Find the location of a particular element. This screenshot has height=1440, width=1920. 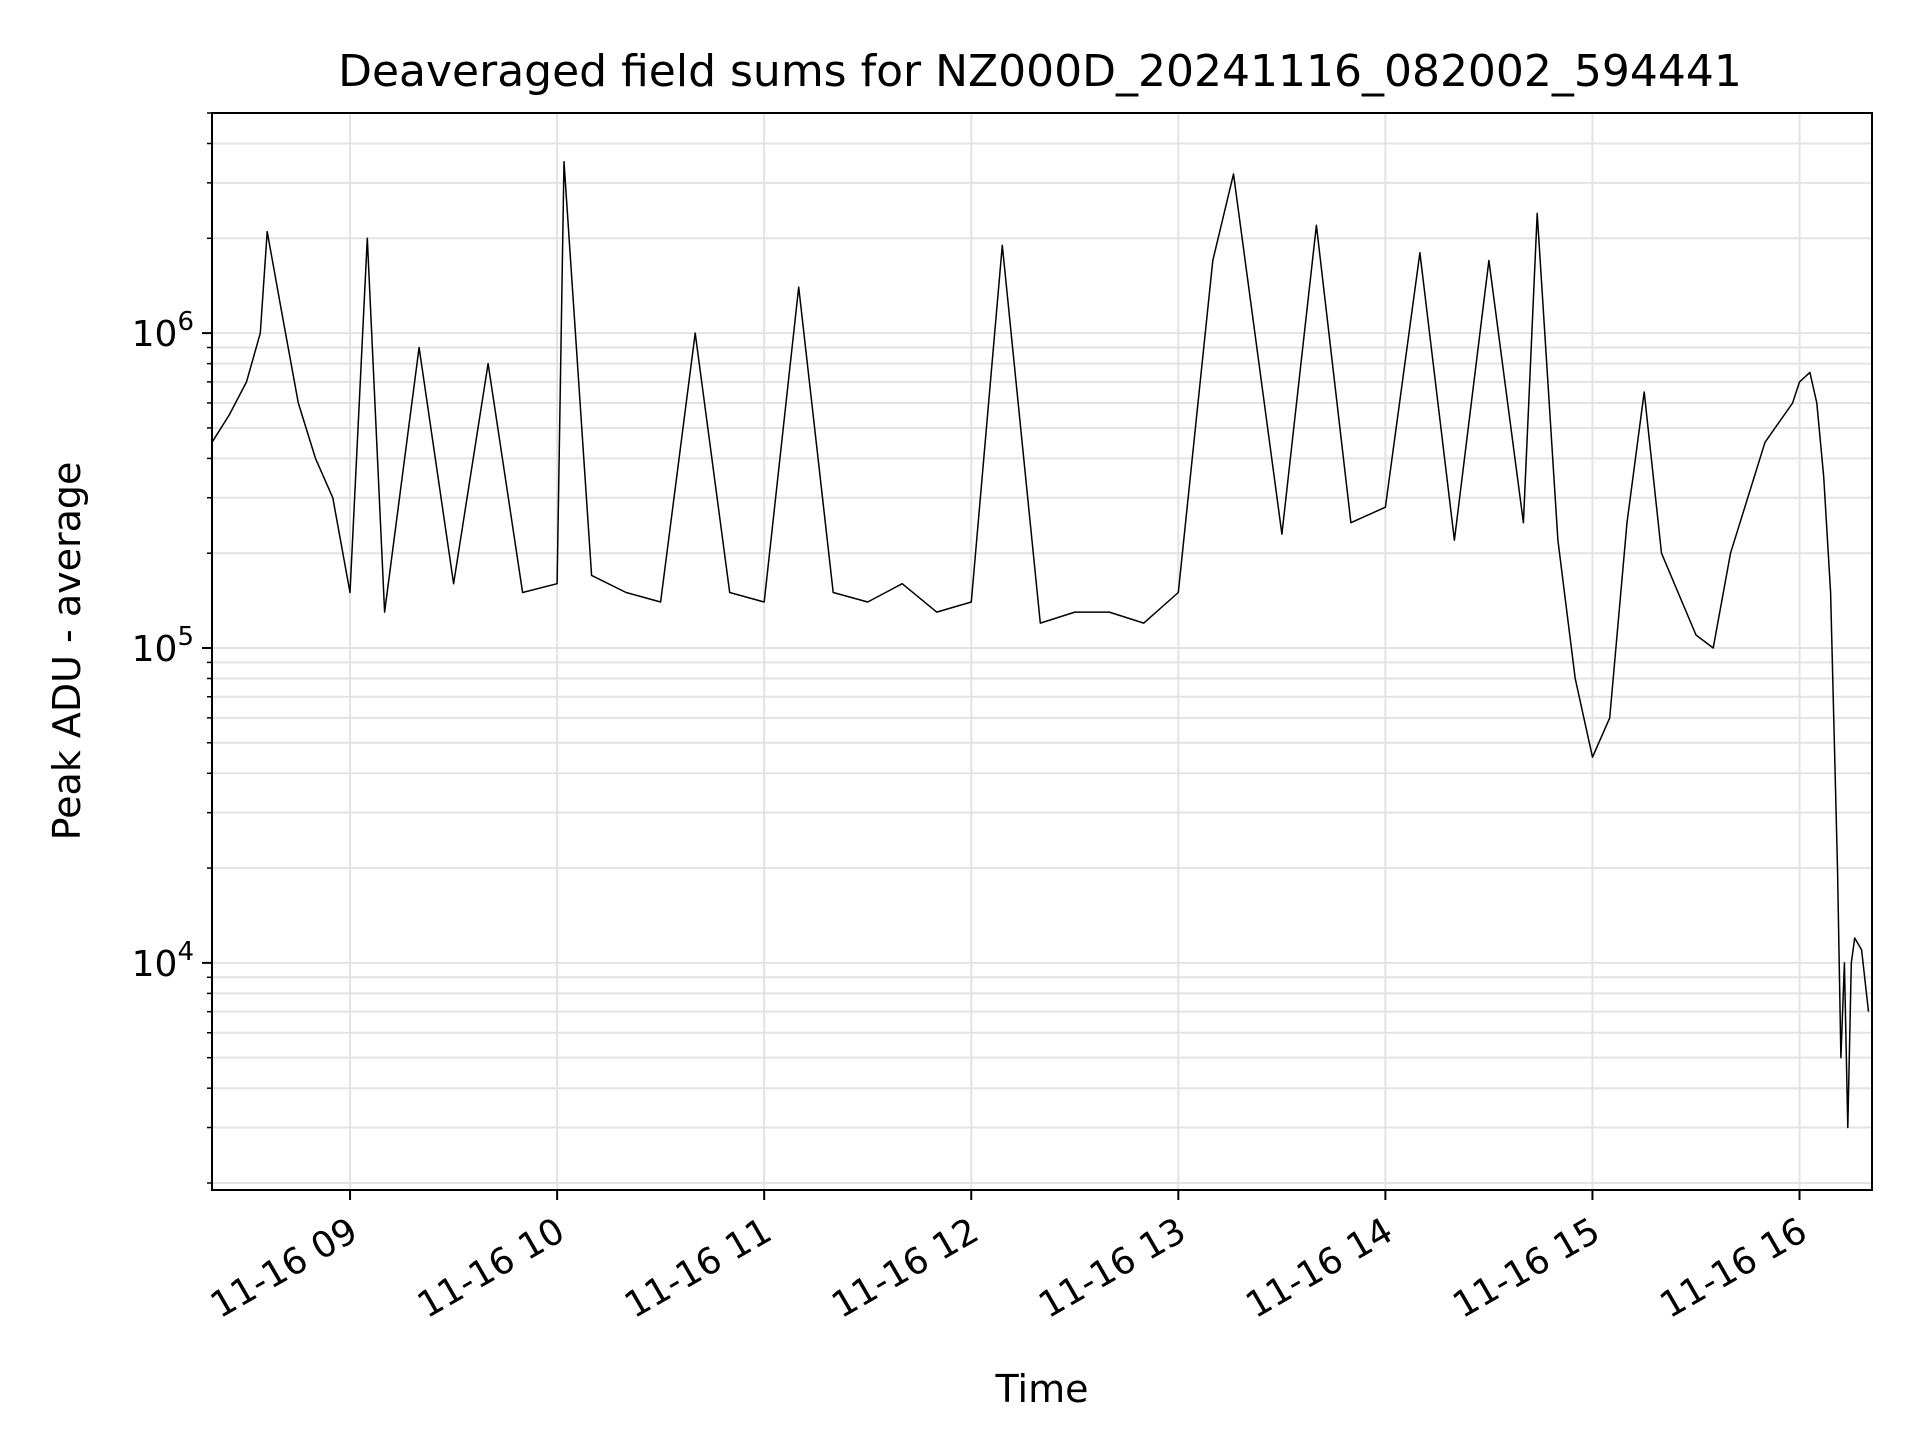

y-tick-label: 10⁴ is located at coordinates (163, 961).